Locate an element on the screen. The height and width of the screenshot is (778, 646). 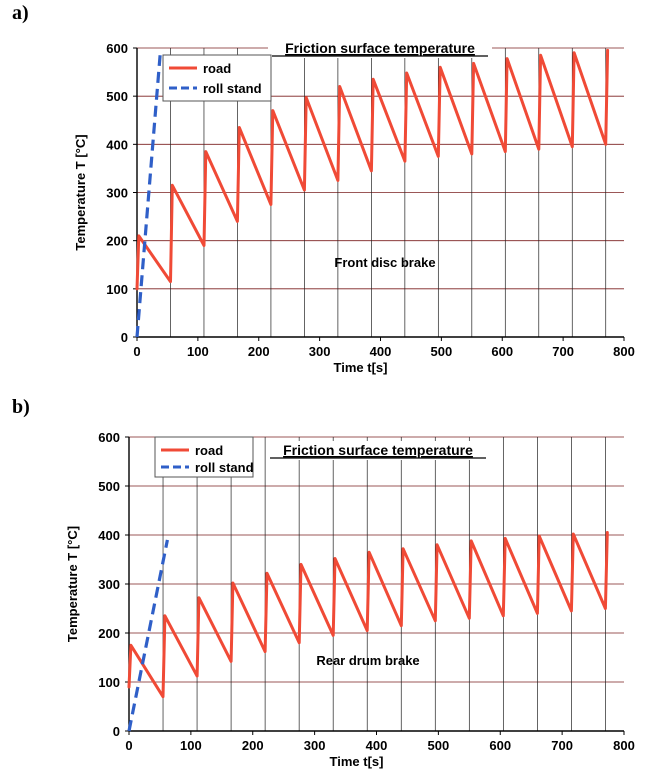
panel-label-b: b) is located at coordinates (21, 407).